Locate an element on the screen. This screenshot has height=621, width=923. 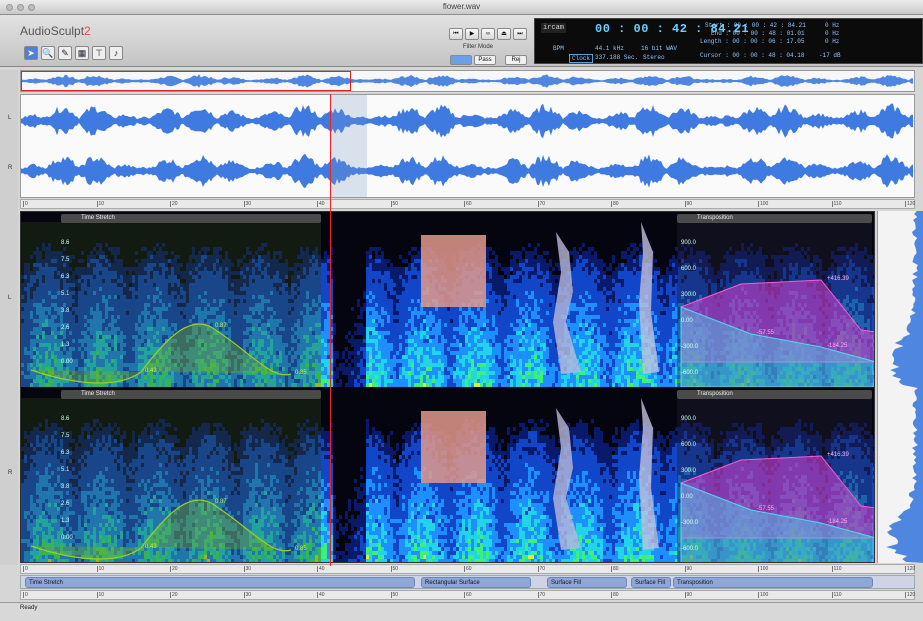
filter-pass-button: Pass is located at coordinates (485, 60).